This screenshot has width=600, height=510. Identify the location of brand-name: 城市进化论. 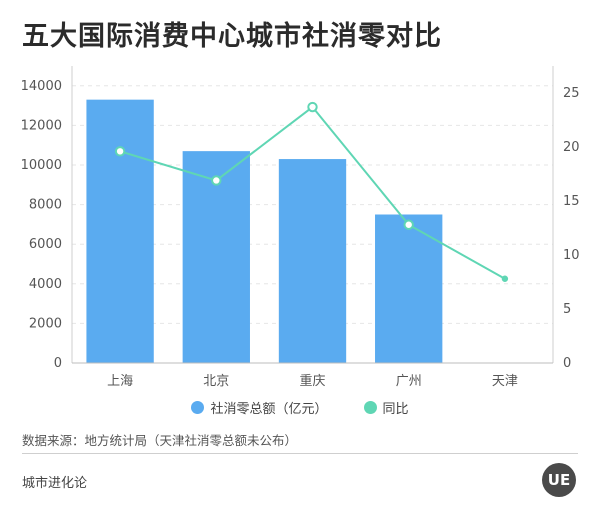
(55, 483).